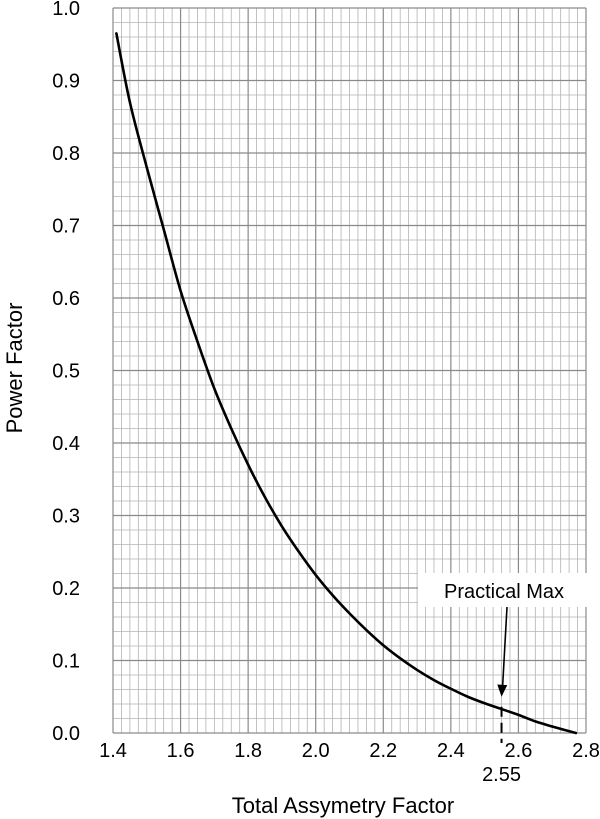 This screenshot has width=600, height=819. What do you see at coordinates (519, 751) in the screenshot?
I see `x-tick-label: 2.6` at bounding box center [519, 751].